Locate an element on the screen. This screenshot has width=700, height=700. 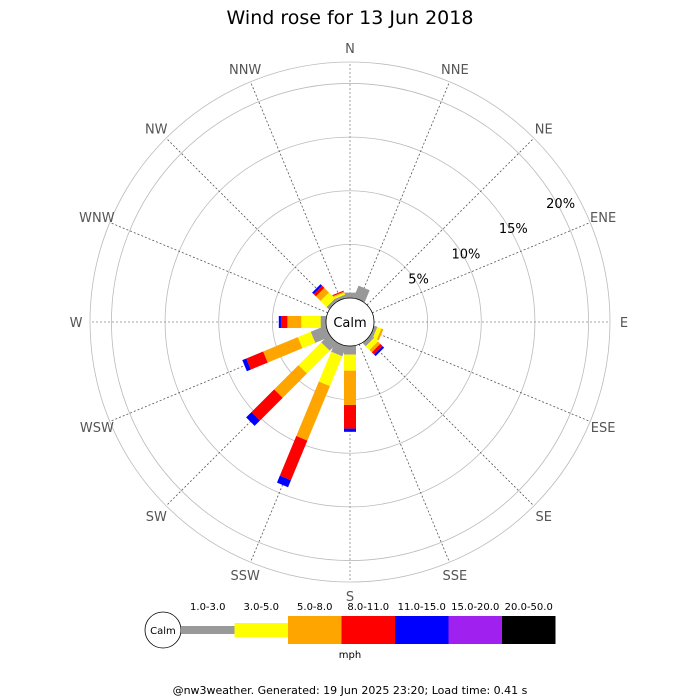
direction-label-s: S is located at coordinates (350, 597).